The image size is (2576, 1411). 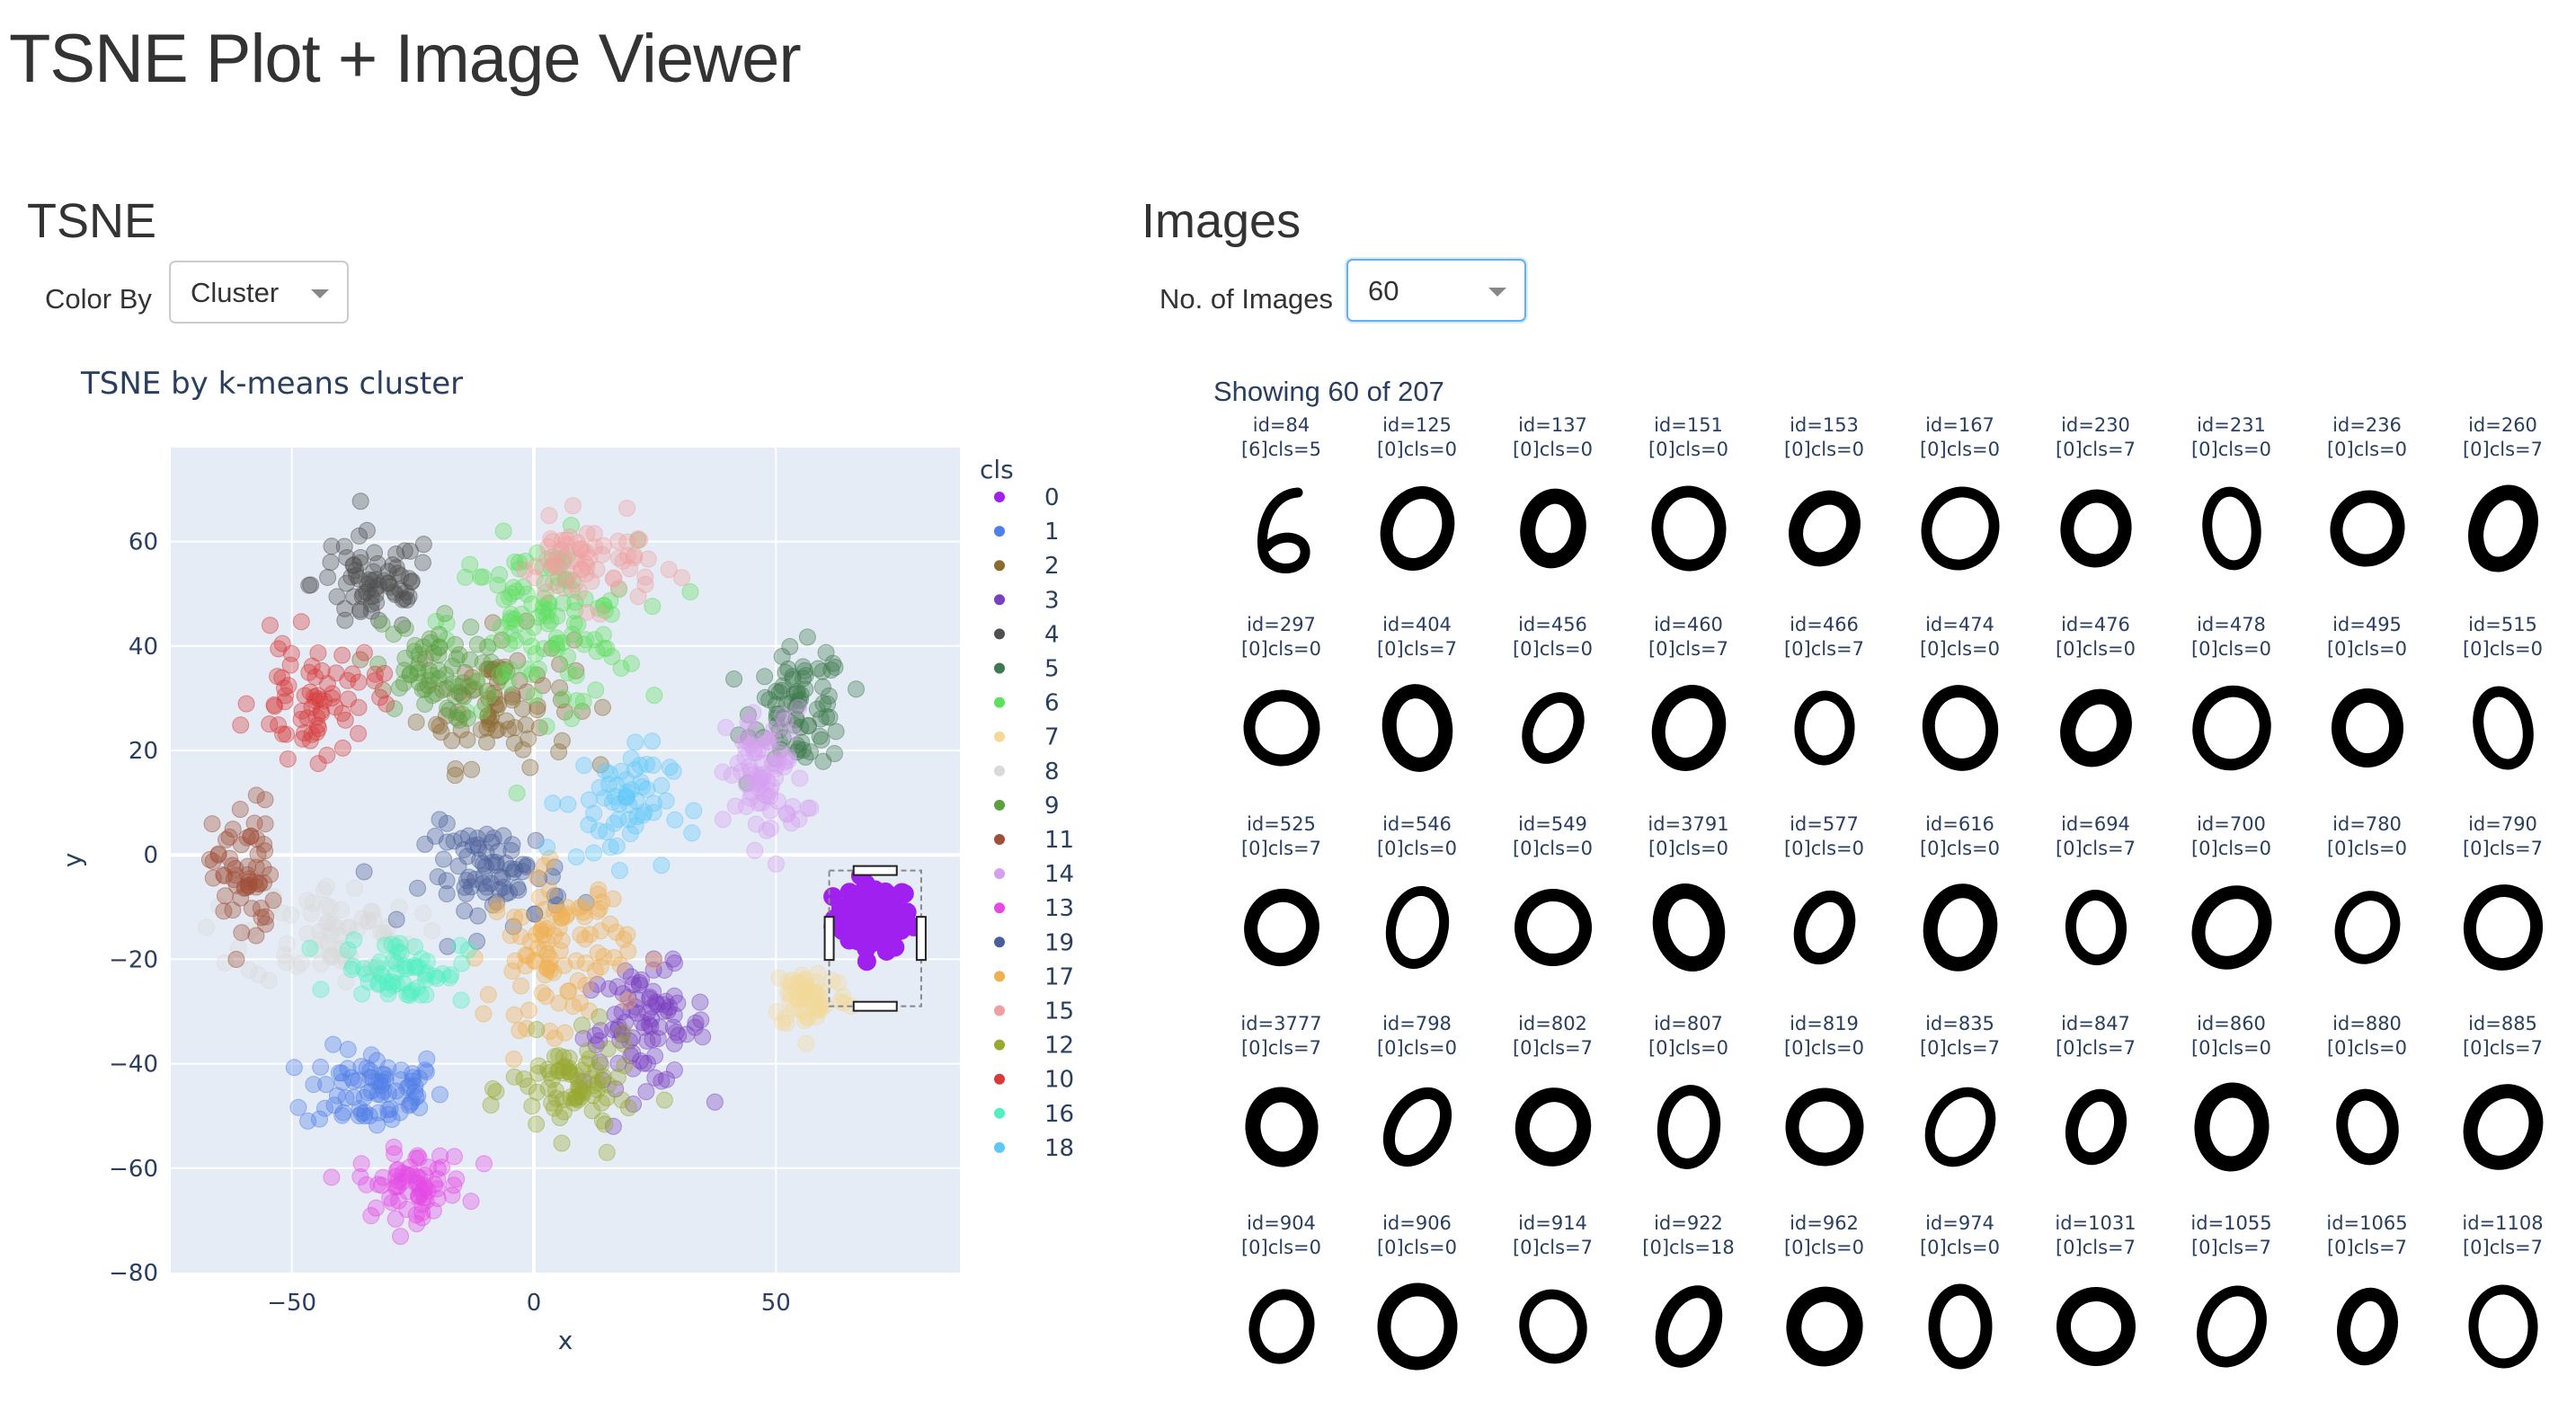 What do you see at coordinates (2503, 912) in the screenshot?
I see `image-tile: id=790 [0]cls=7` at bounding box center [2503, 912].